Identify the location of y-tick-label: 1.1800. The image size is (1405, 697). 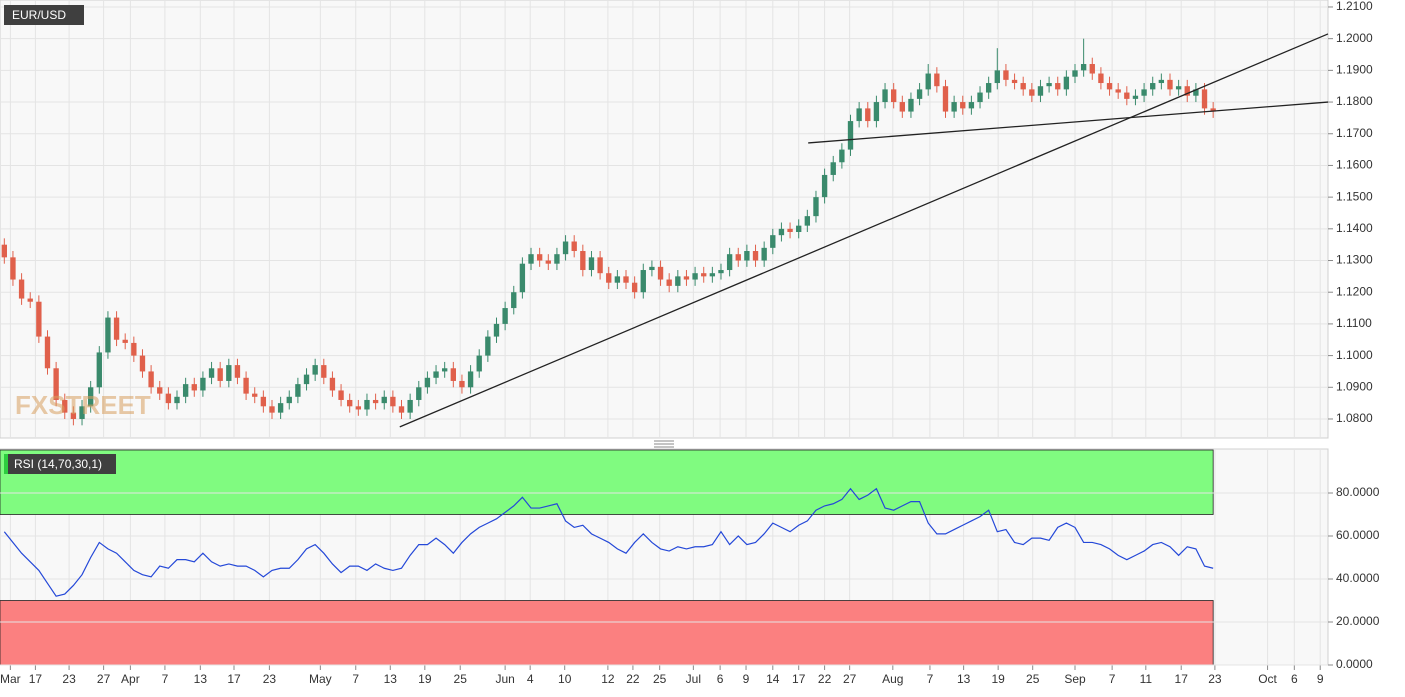
(1354, 101).